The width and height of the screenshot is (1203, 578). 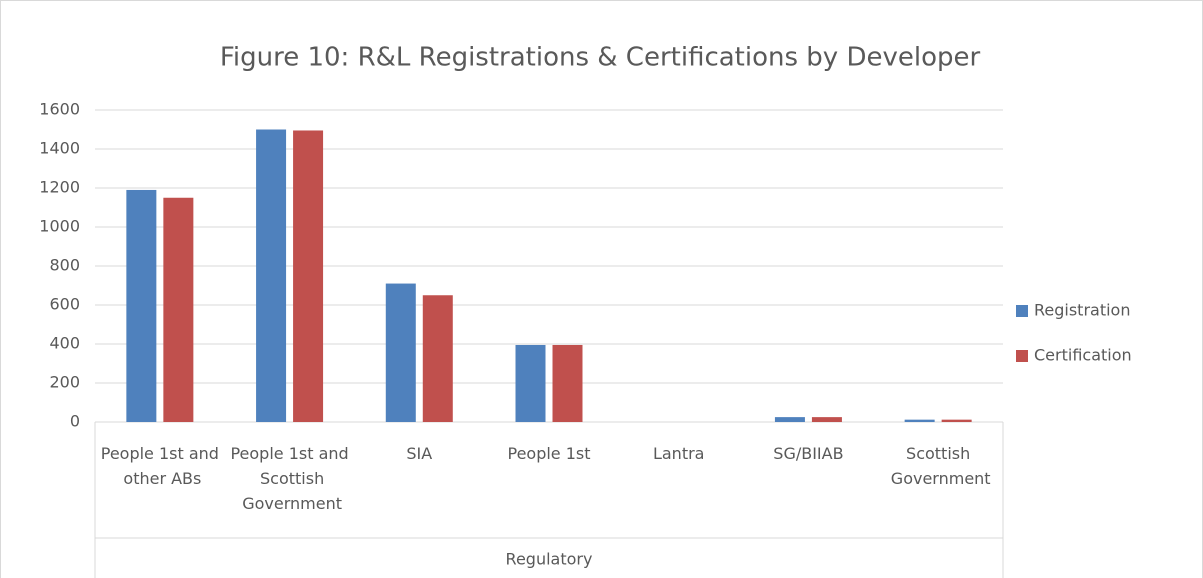 I want to click on legend-label: Registration, so click(x=1082, y=310).